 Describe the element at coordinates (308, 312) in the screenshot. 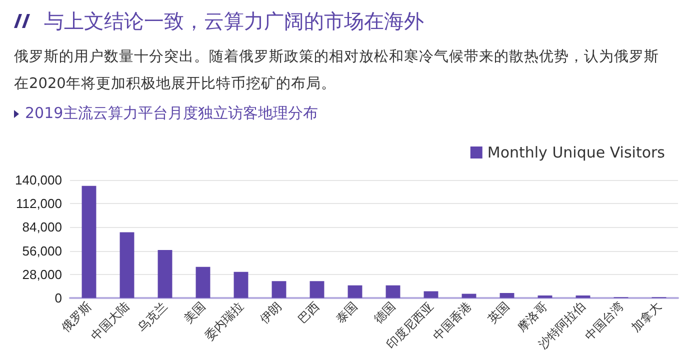

I see `x-tick-label: 巴西` at that location.